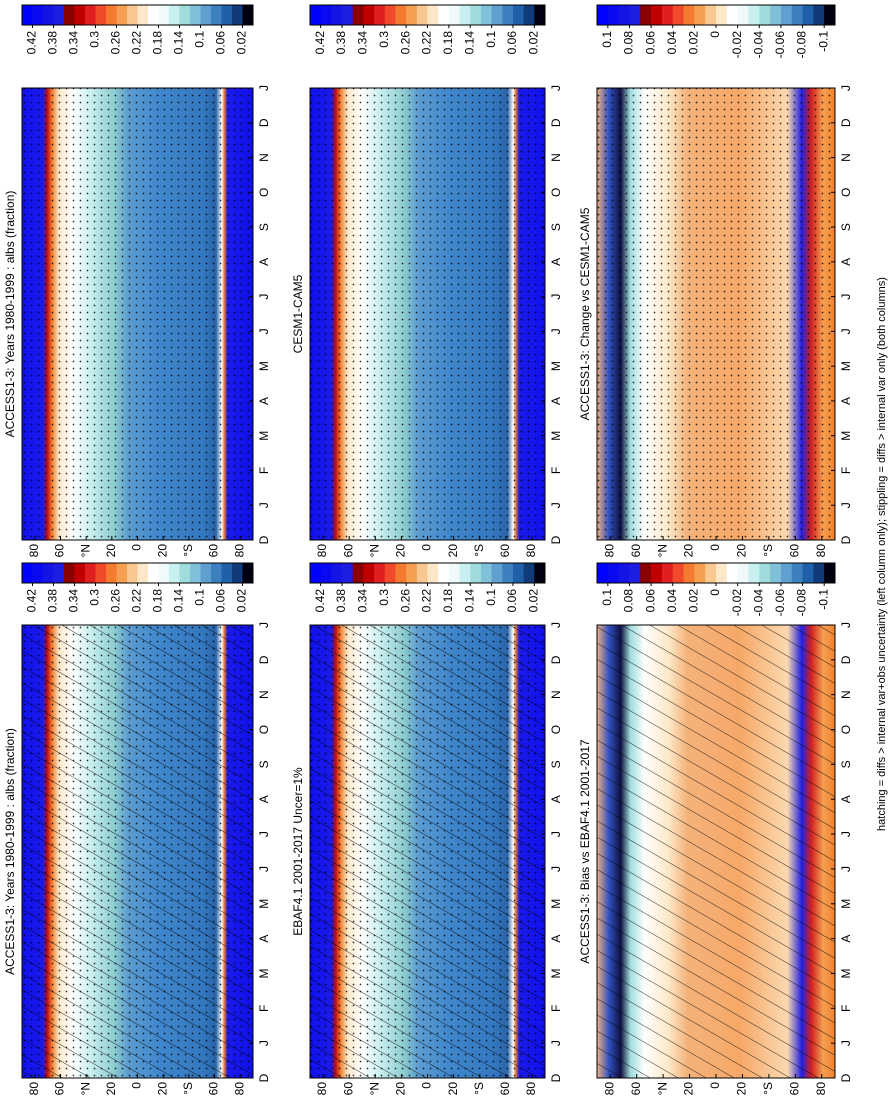 This screenshot has width=891, height=1107. Describe the element at coordinates (363, 601) in the screenshot. I see `colorbar-tick-label: 0.34` at that location.